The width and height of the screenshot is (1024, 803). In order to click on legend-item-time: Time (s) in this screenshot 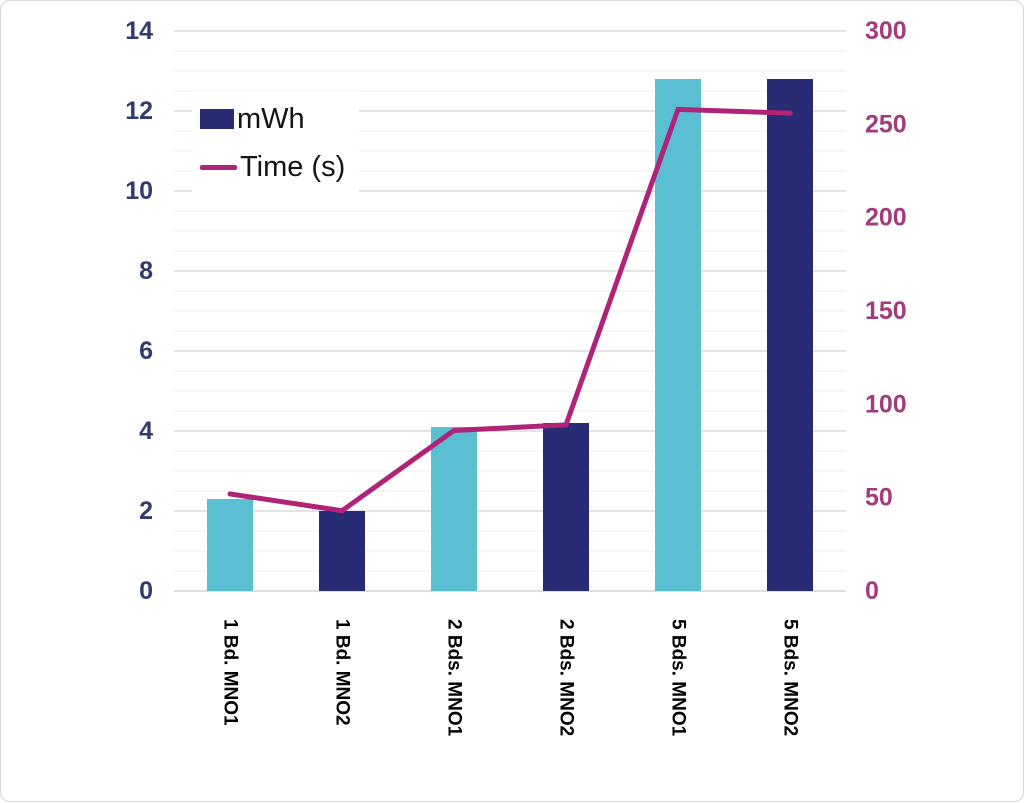, I will do `click(272, 167)`.